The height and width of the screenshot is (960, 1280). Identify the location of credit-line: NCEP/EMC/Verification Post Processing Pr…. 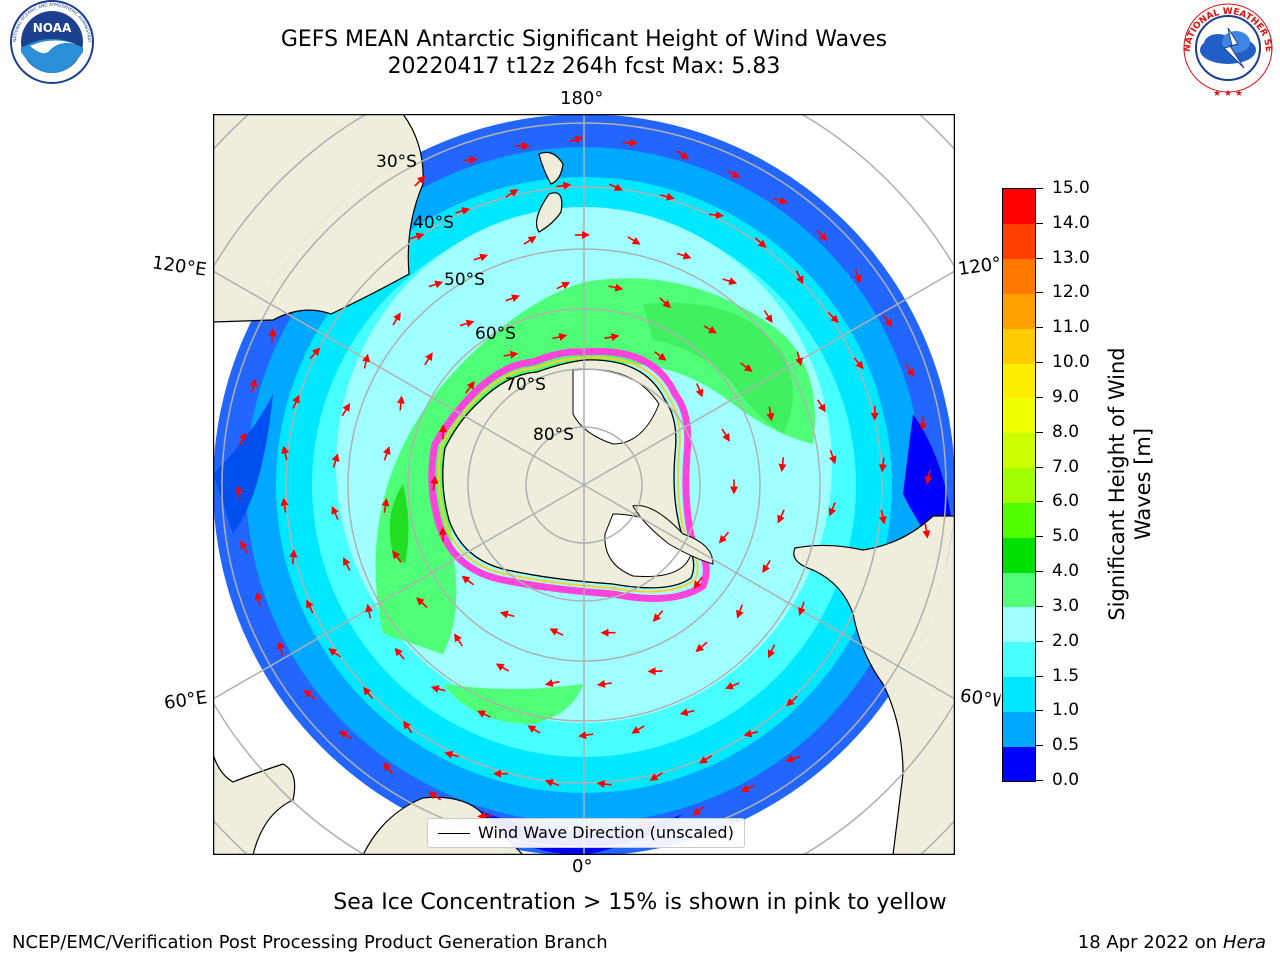
(310, 942).